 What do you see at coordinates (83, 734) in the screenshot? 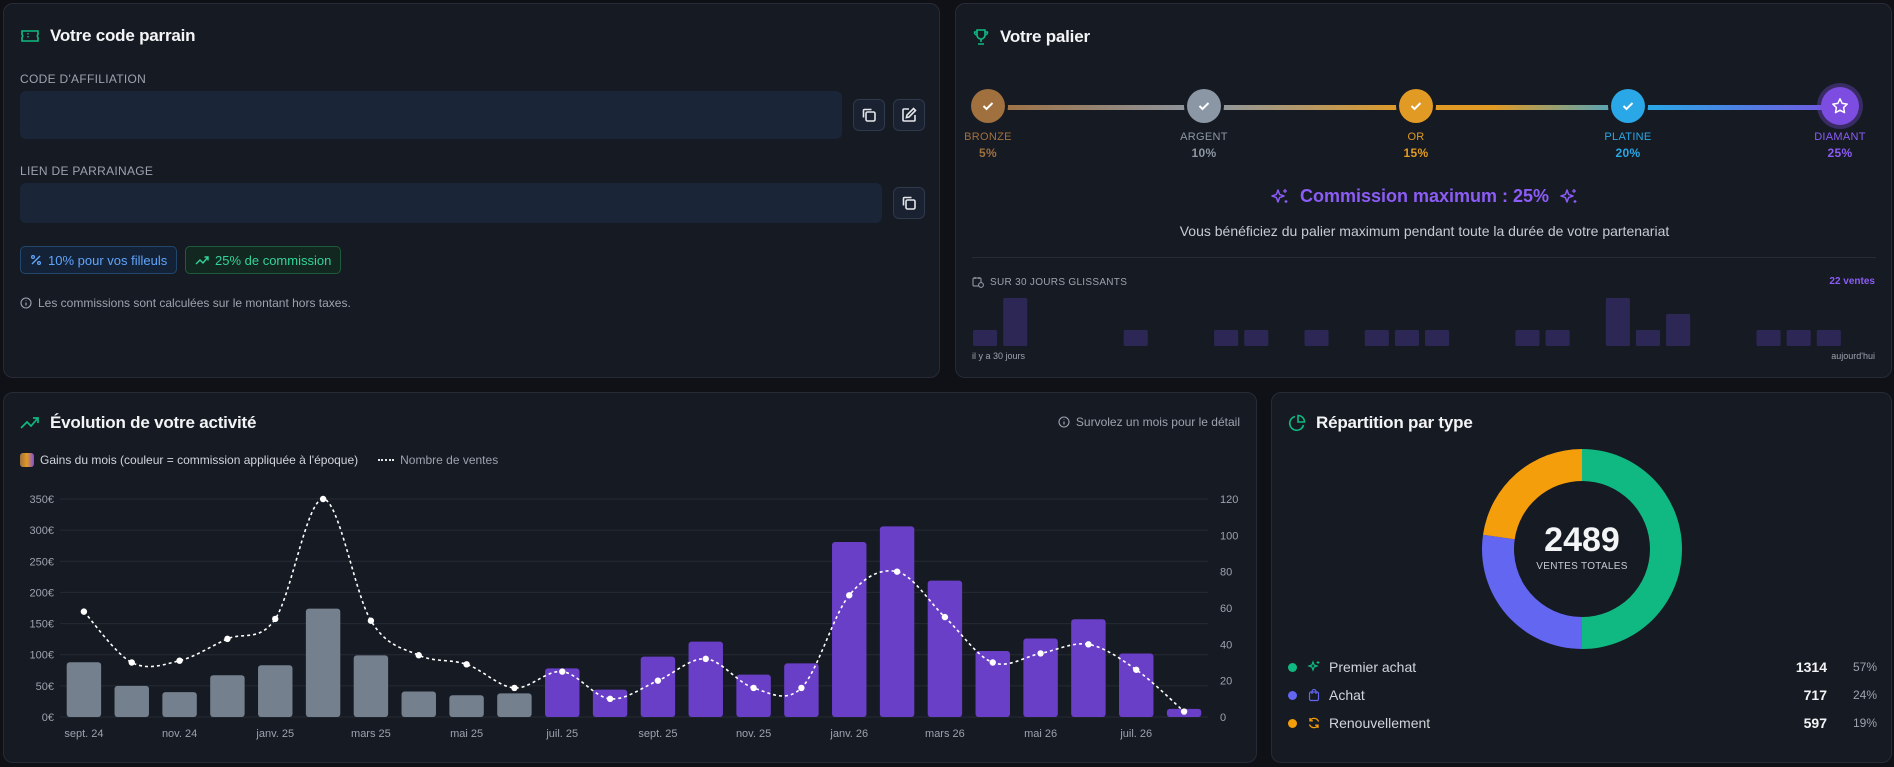
I see `x-tick-label: sept. 24` at bounding box center [83, 734].